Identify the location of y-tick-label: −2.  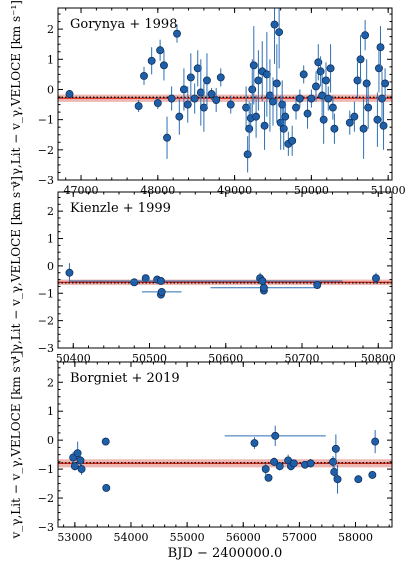
(46, 498).